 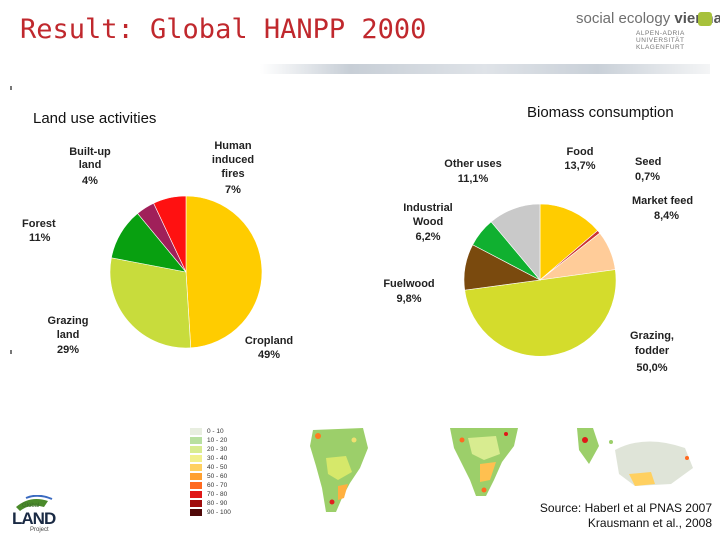 I want to click on glp-logo-bottom-text: Project, so click(x=39, y=530).